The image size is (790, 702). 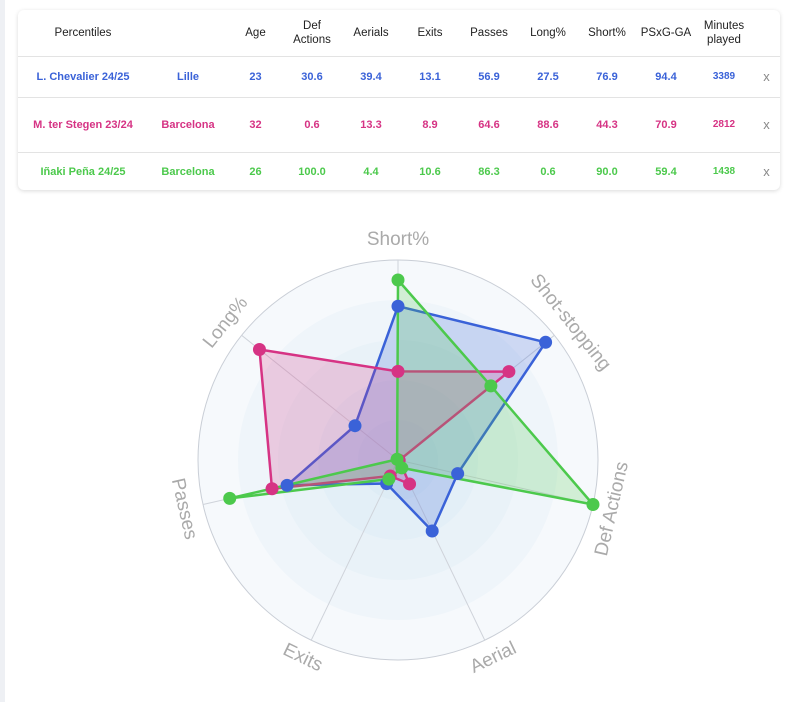 What do you see at coordinates (83, 125) in the screenshot?
I see `player-name: M. ter Stegen 23/24` at bounding box center [83, 125].